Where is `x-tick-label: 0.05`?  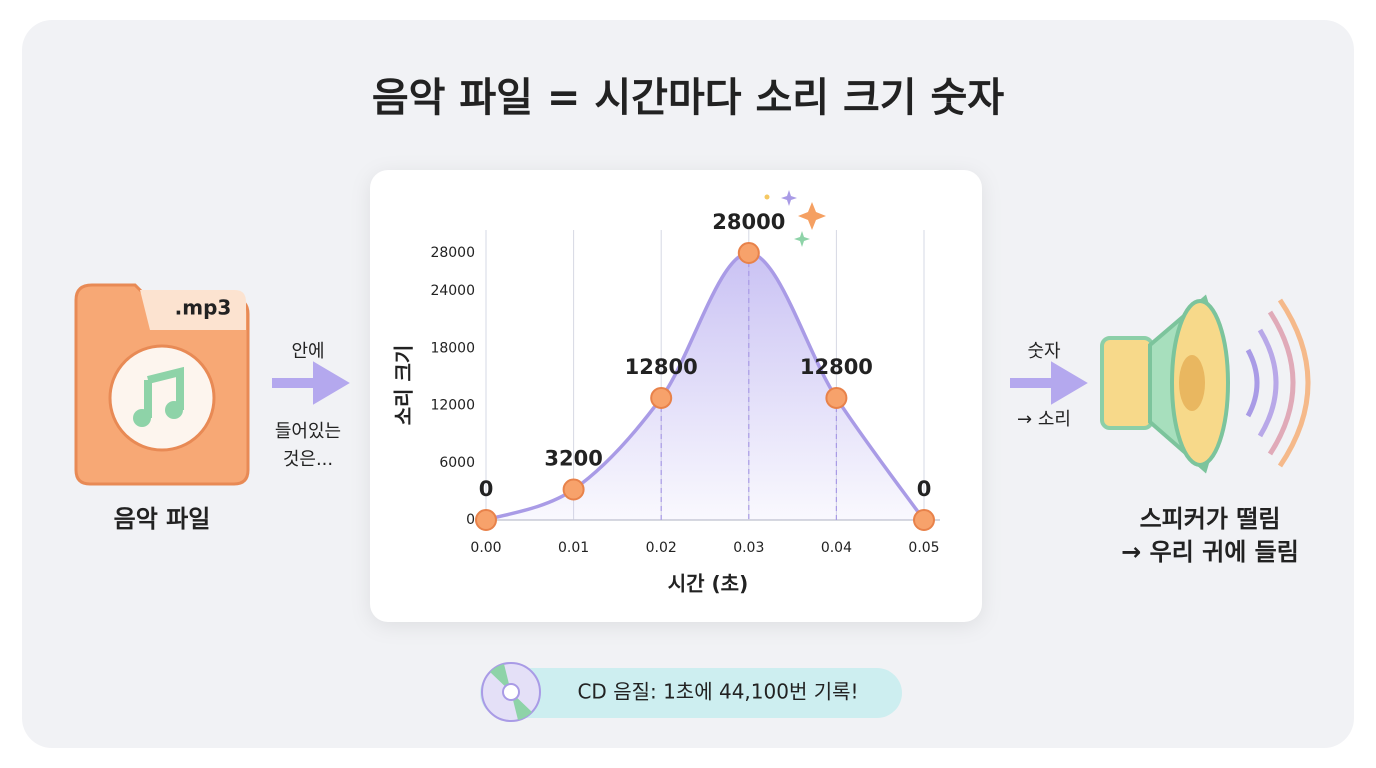 x-tick-label: 0.05 is located at coordinates (923, 548).